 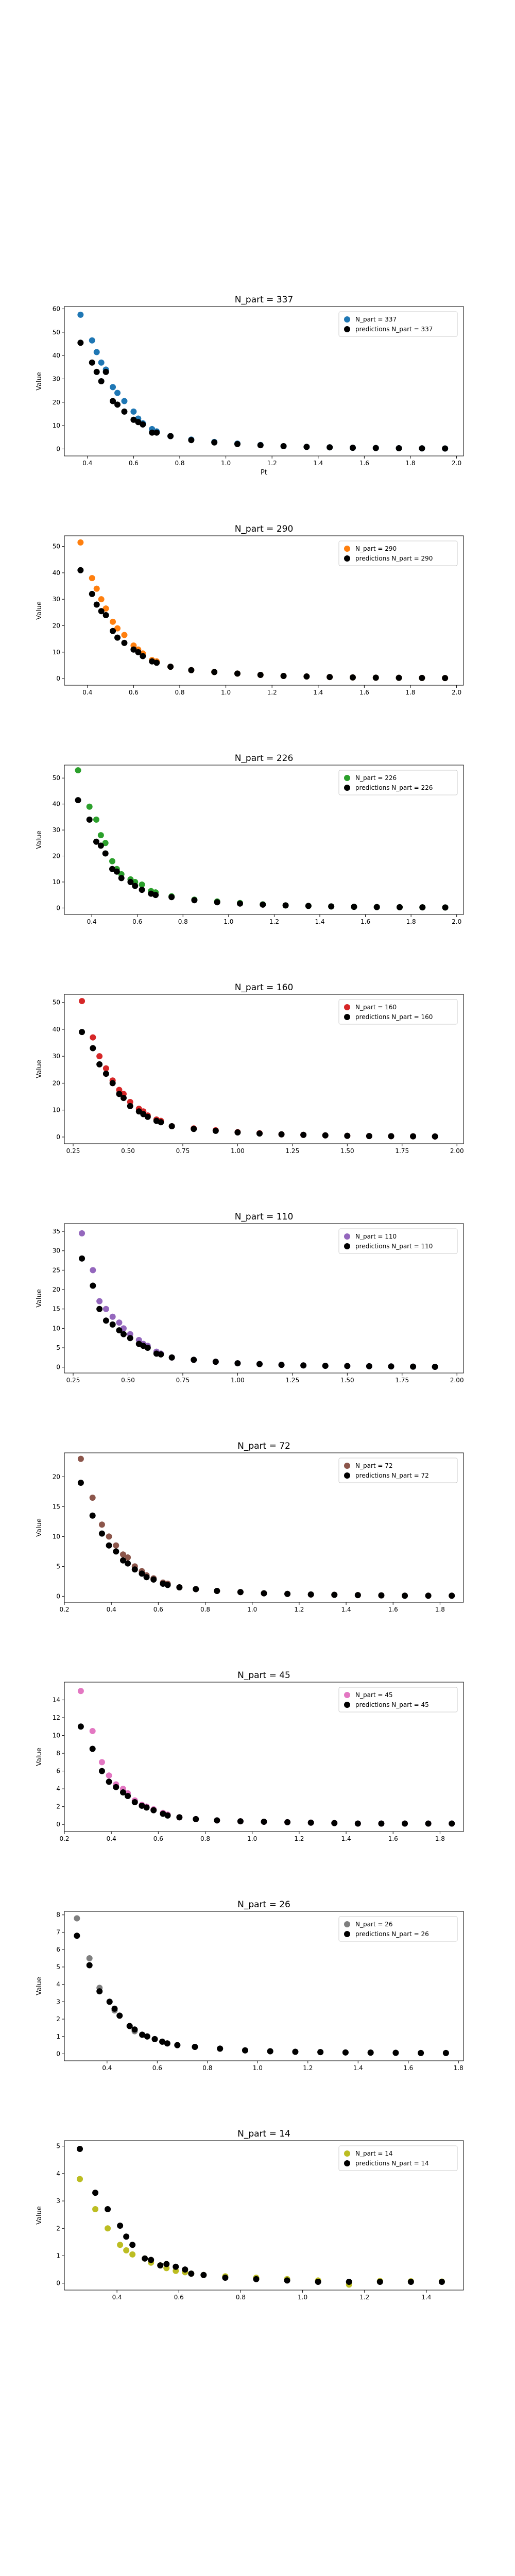 I want to click on legend-label: N_part = 226, so click(x=376, y=778).